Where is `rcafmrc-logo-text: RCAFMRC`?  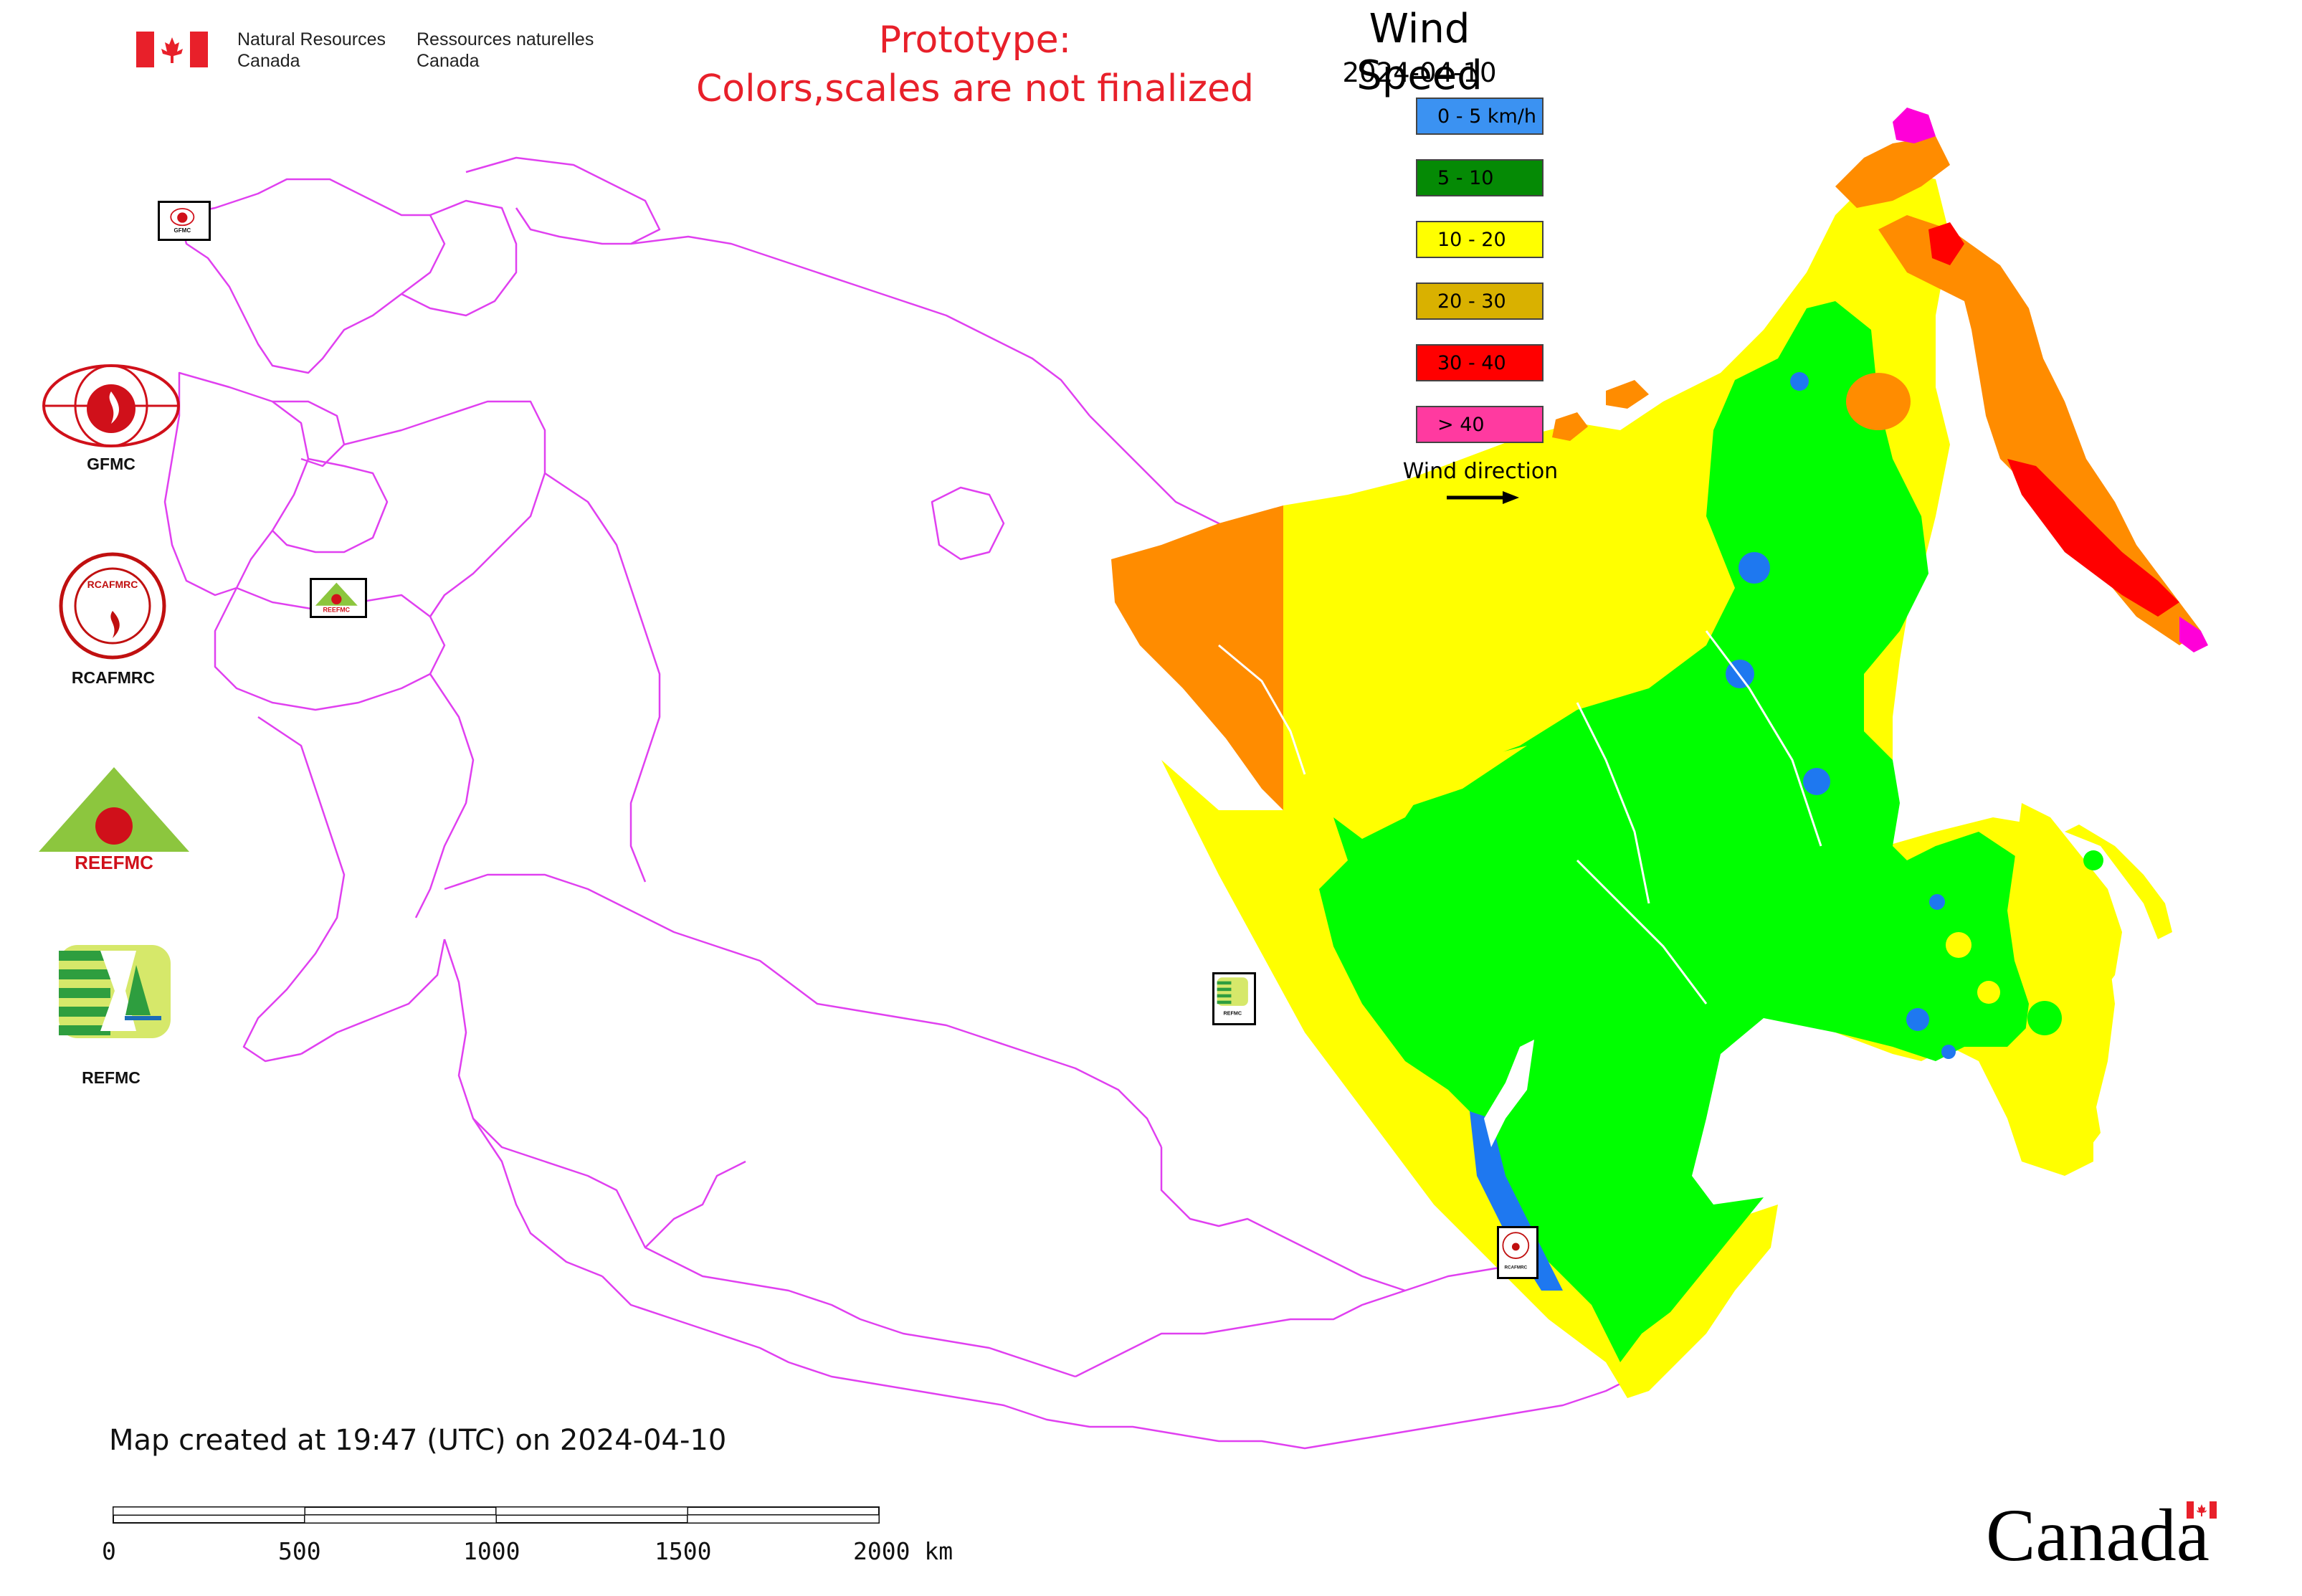
rcafmrc-logo-text: RCAFMRC is located at coordinates (113, 584).